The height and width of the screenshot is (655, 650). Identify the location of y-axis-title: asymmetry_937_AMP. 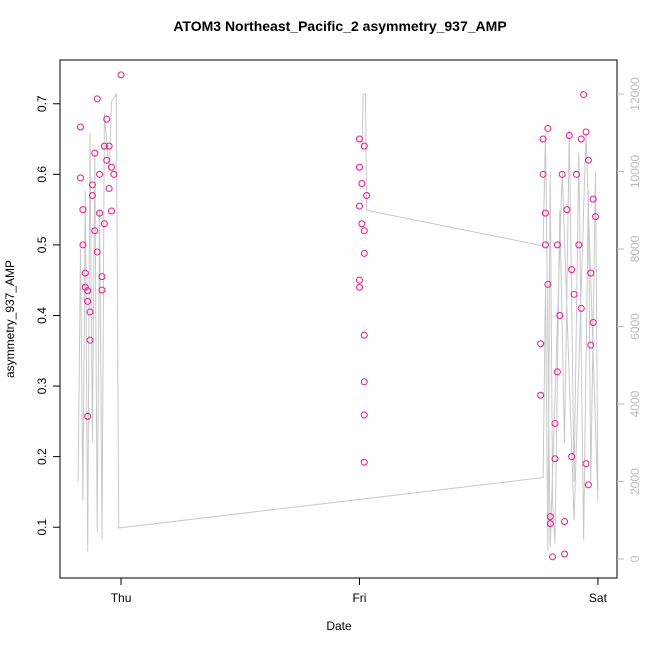
(10, 319).